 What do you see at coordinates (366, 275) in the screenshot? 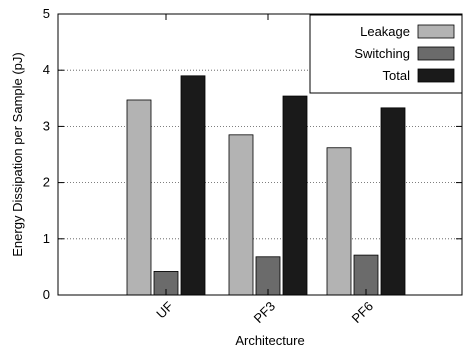
I see `bar-switching-pf6` at bounding box center [366, 275].